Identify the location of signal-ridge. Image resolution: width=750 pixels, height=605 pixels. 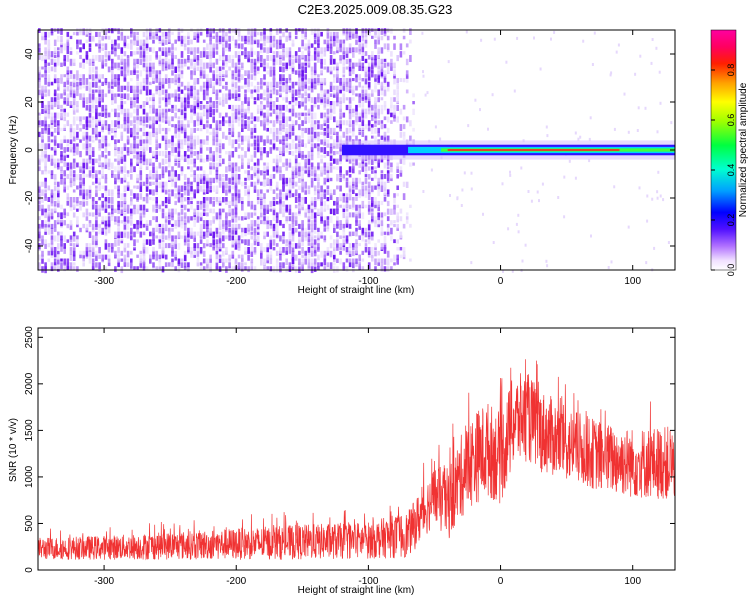
(508, 150).